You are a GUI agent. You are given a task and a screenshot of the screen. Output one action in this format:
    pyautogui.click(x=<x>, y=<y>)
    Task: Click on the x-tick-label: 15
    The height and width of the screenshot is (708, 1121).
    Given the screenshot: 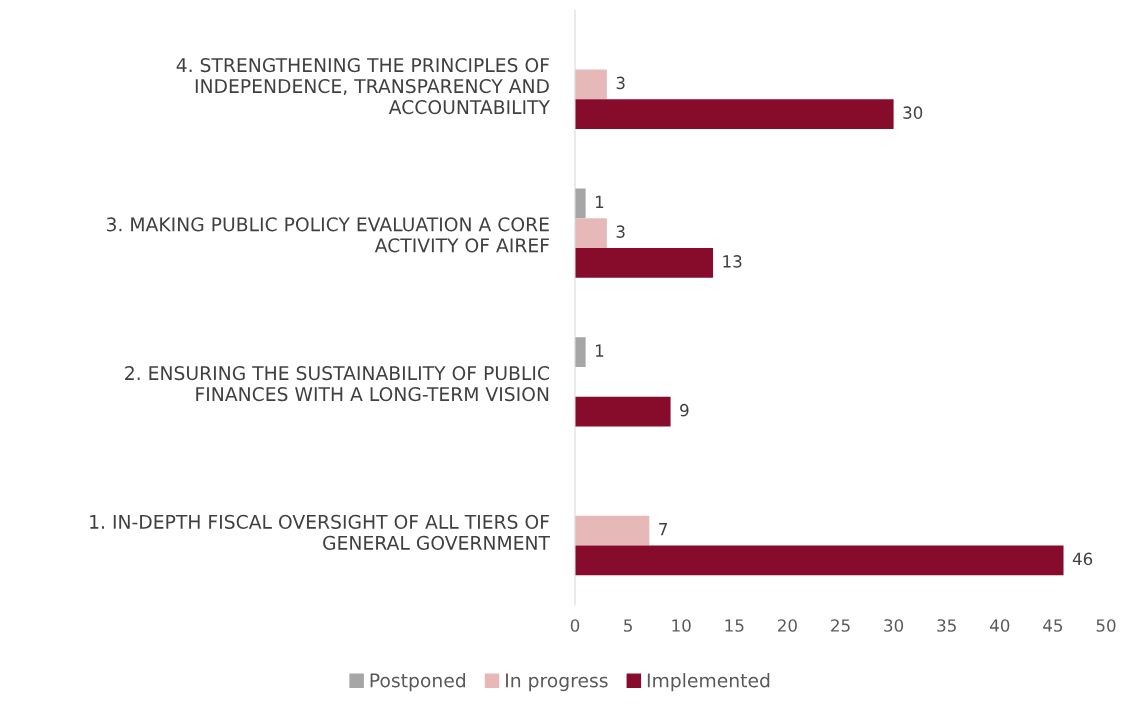 What is the action you would take?
    pyautogui.click(x=734, y=625)
    